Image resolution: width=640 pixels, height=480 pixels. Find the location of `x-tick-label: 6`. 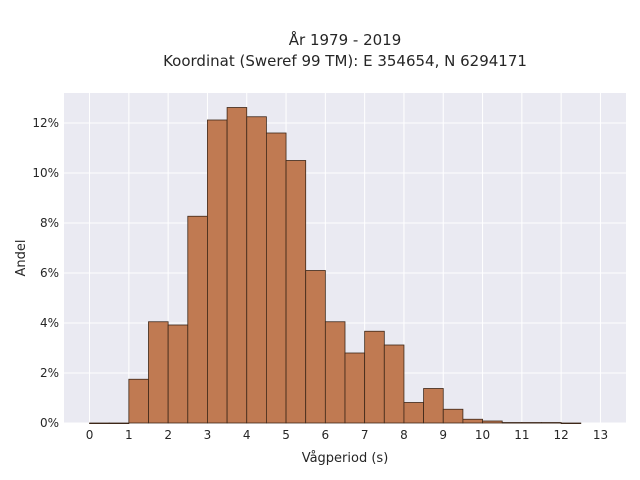

x-tick-label: 6 is located at coordinates (326, 435).